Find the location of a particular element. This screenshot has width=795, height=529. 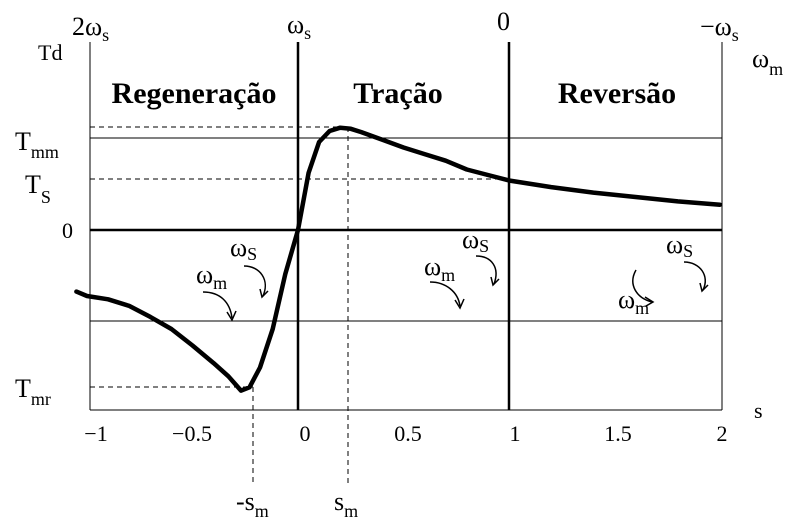

regen-ws-label: ωS is located at coordinates (243, 248).